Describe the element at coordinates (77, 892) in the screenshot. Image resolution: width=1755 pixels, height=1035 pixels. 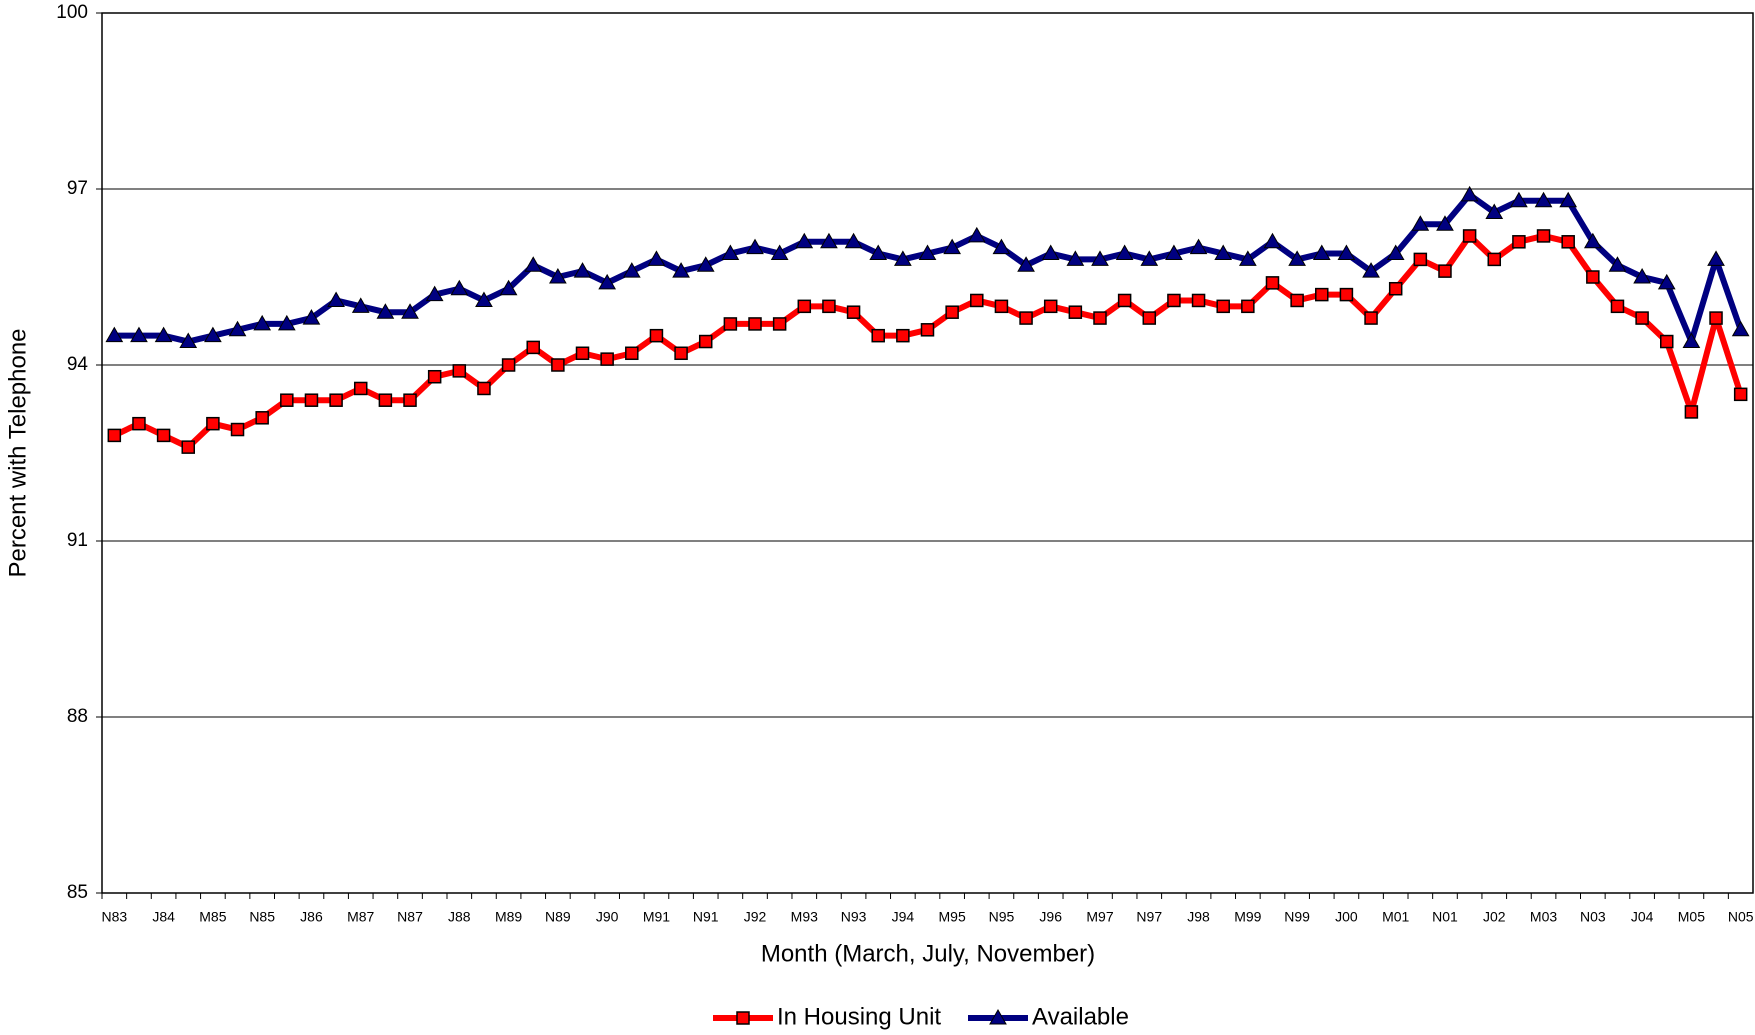
I see `y-tick-label: 85` at that location.